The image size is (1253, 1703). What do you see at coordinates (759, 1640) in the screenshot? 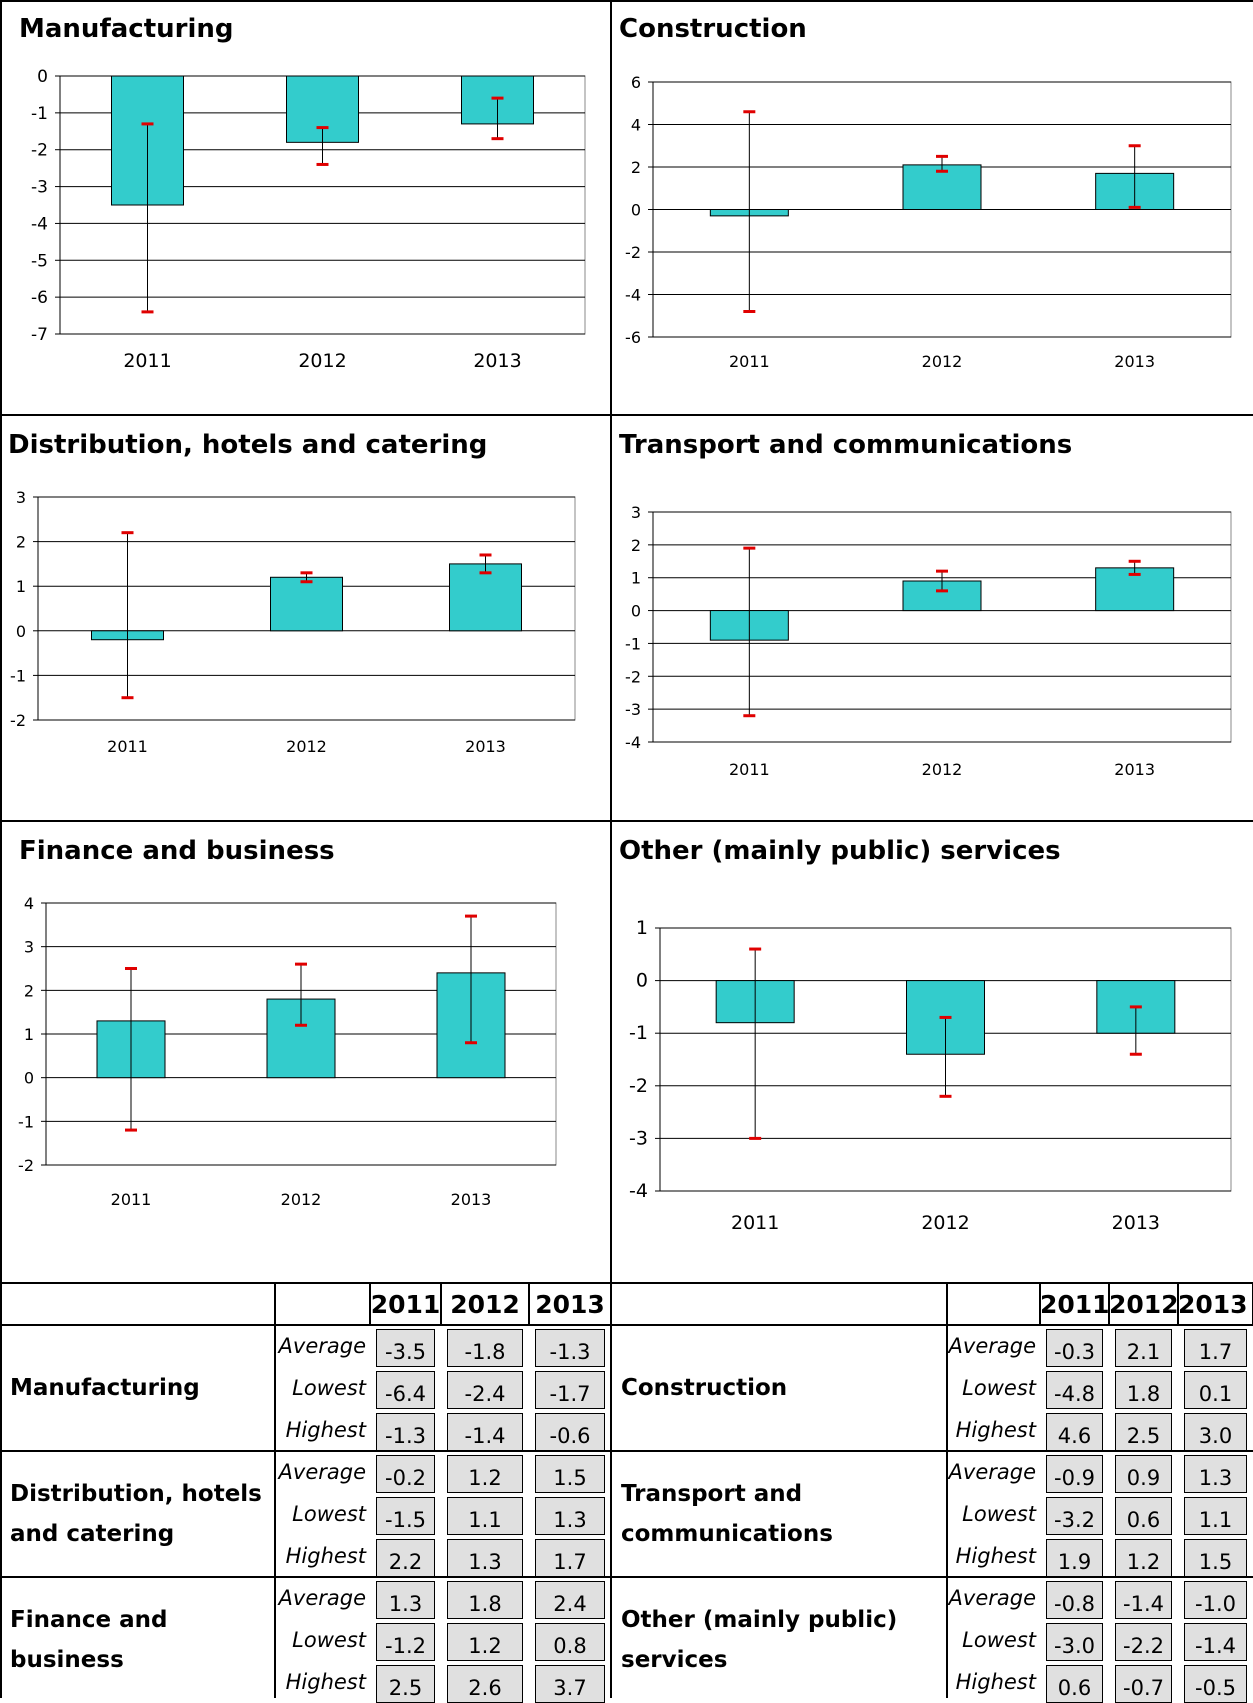
I see `row-sector-right-2: Other (mainly public) services` at bounding box center [759, 1640].